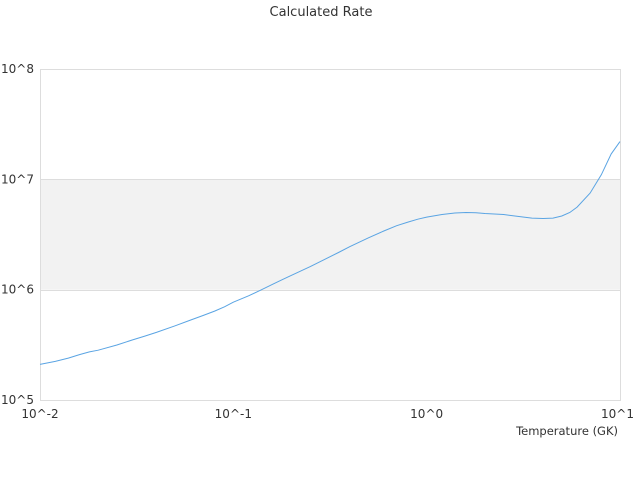 This screenshot has width=640, height=480. Describe the element at coordinates (233, 414) in the screenshot. I see `x-tick-label: 10^-1` at that location.